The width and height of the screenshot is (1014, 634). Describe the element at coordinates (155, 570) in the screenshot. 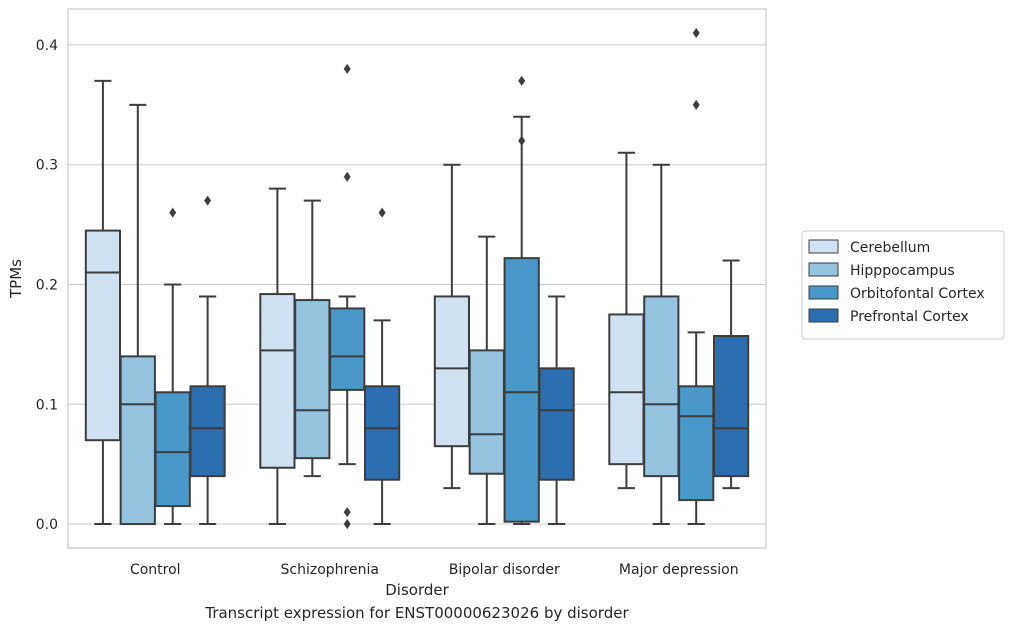

I see `x-tick-label: Control` at that location.